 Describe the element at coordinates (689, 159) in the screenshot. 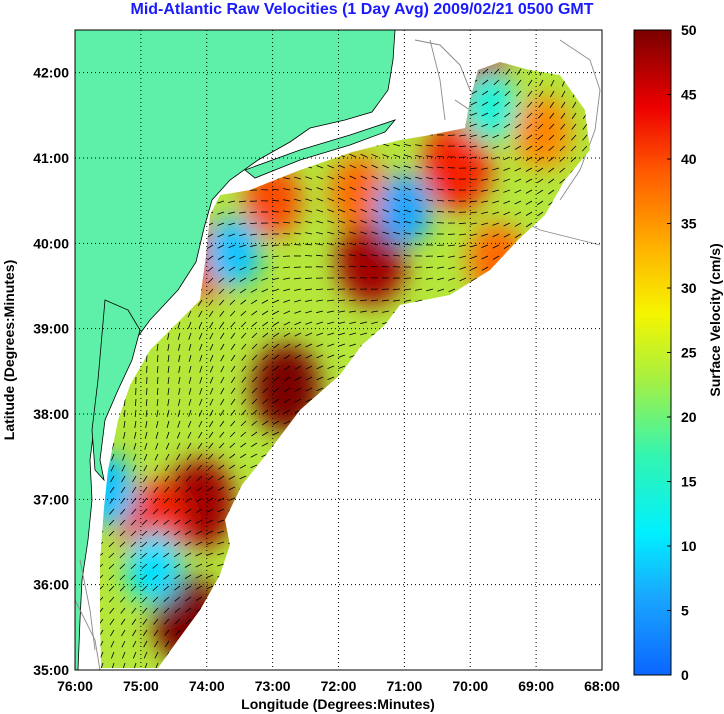

I see `colorbar-tick-label: 40` at that location.